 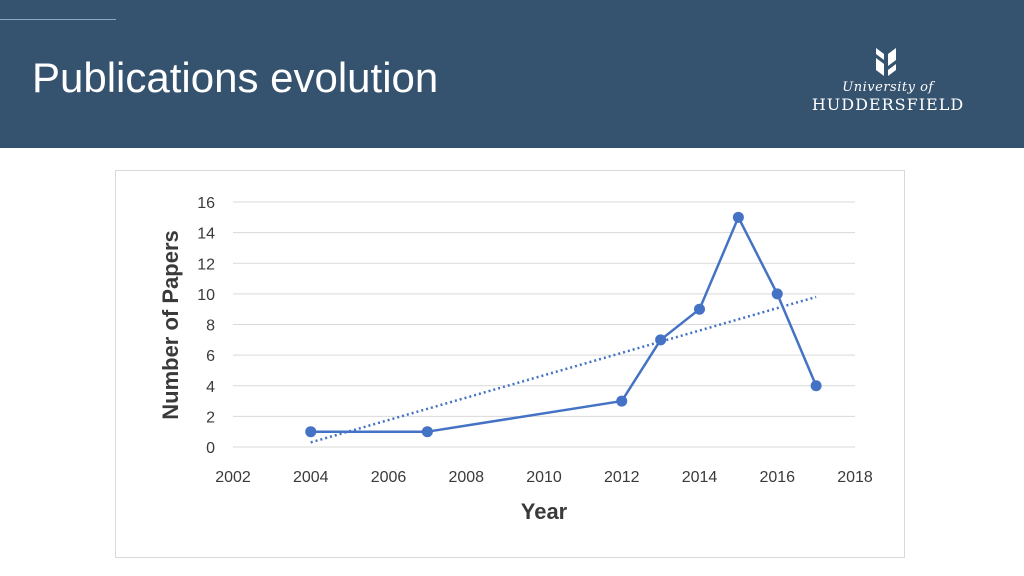 I want to click on data-point-2014, so click(x=699, y=309).